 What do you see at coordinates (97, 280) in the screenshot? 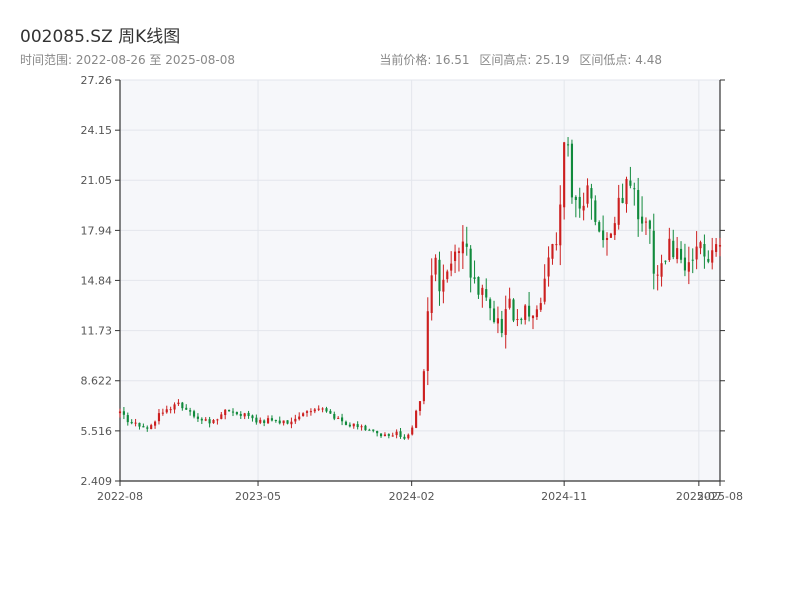
I see `y-tick-label: 14.84` at bounding box center [97, 280].